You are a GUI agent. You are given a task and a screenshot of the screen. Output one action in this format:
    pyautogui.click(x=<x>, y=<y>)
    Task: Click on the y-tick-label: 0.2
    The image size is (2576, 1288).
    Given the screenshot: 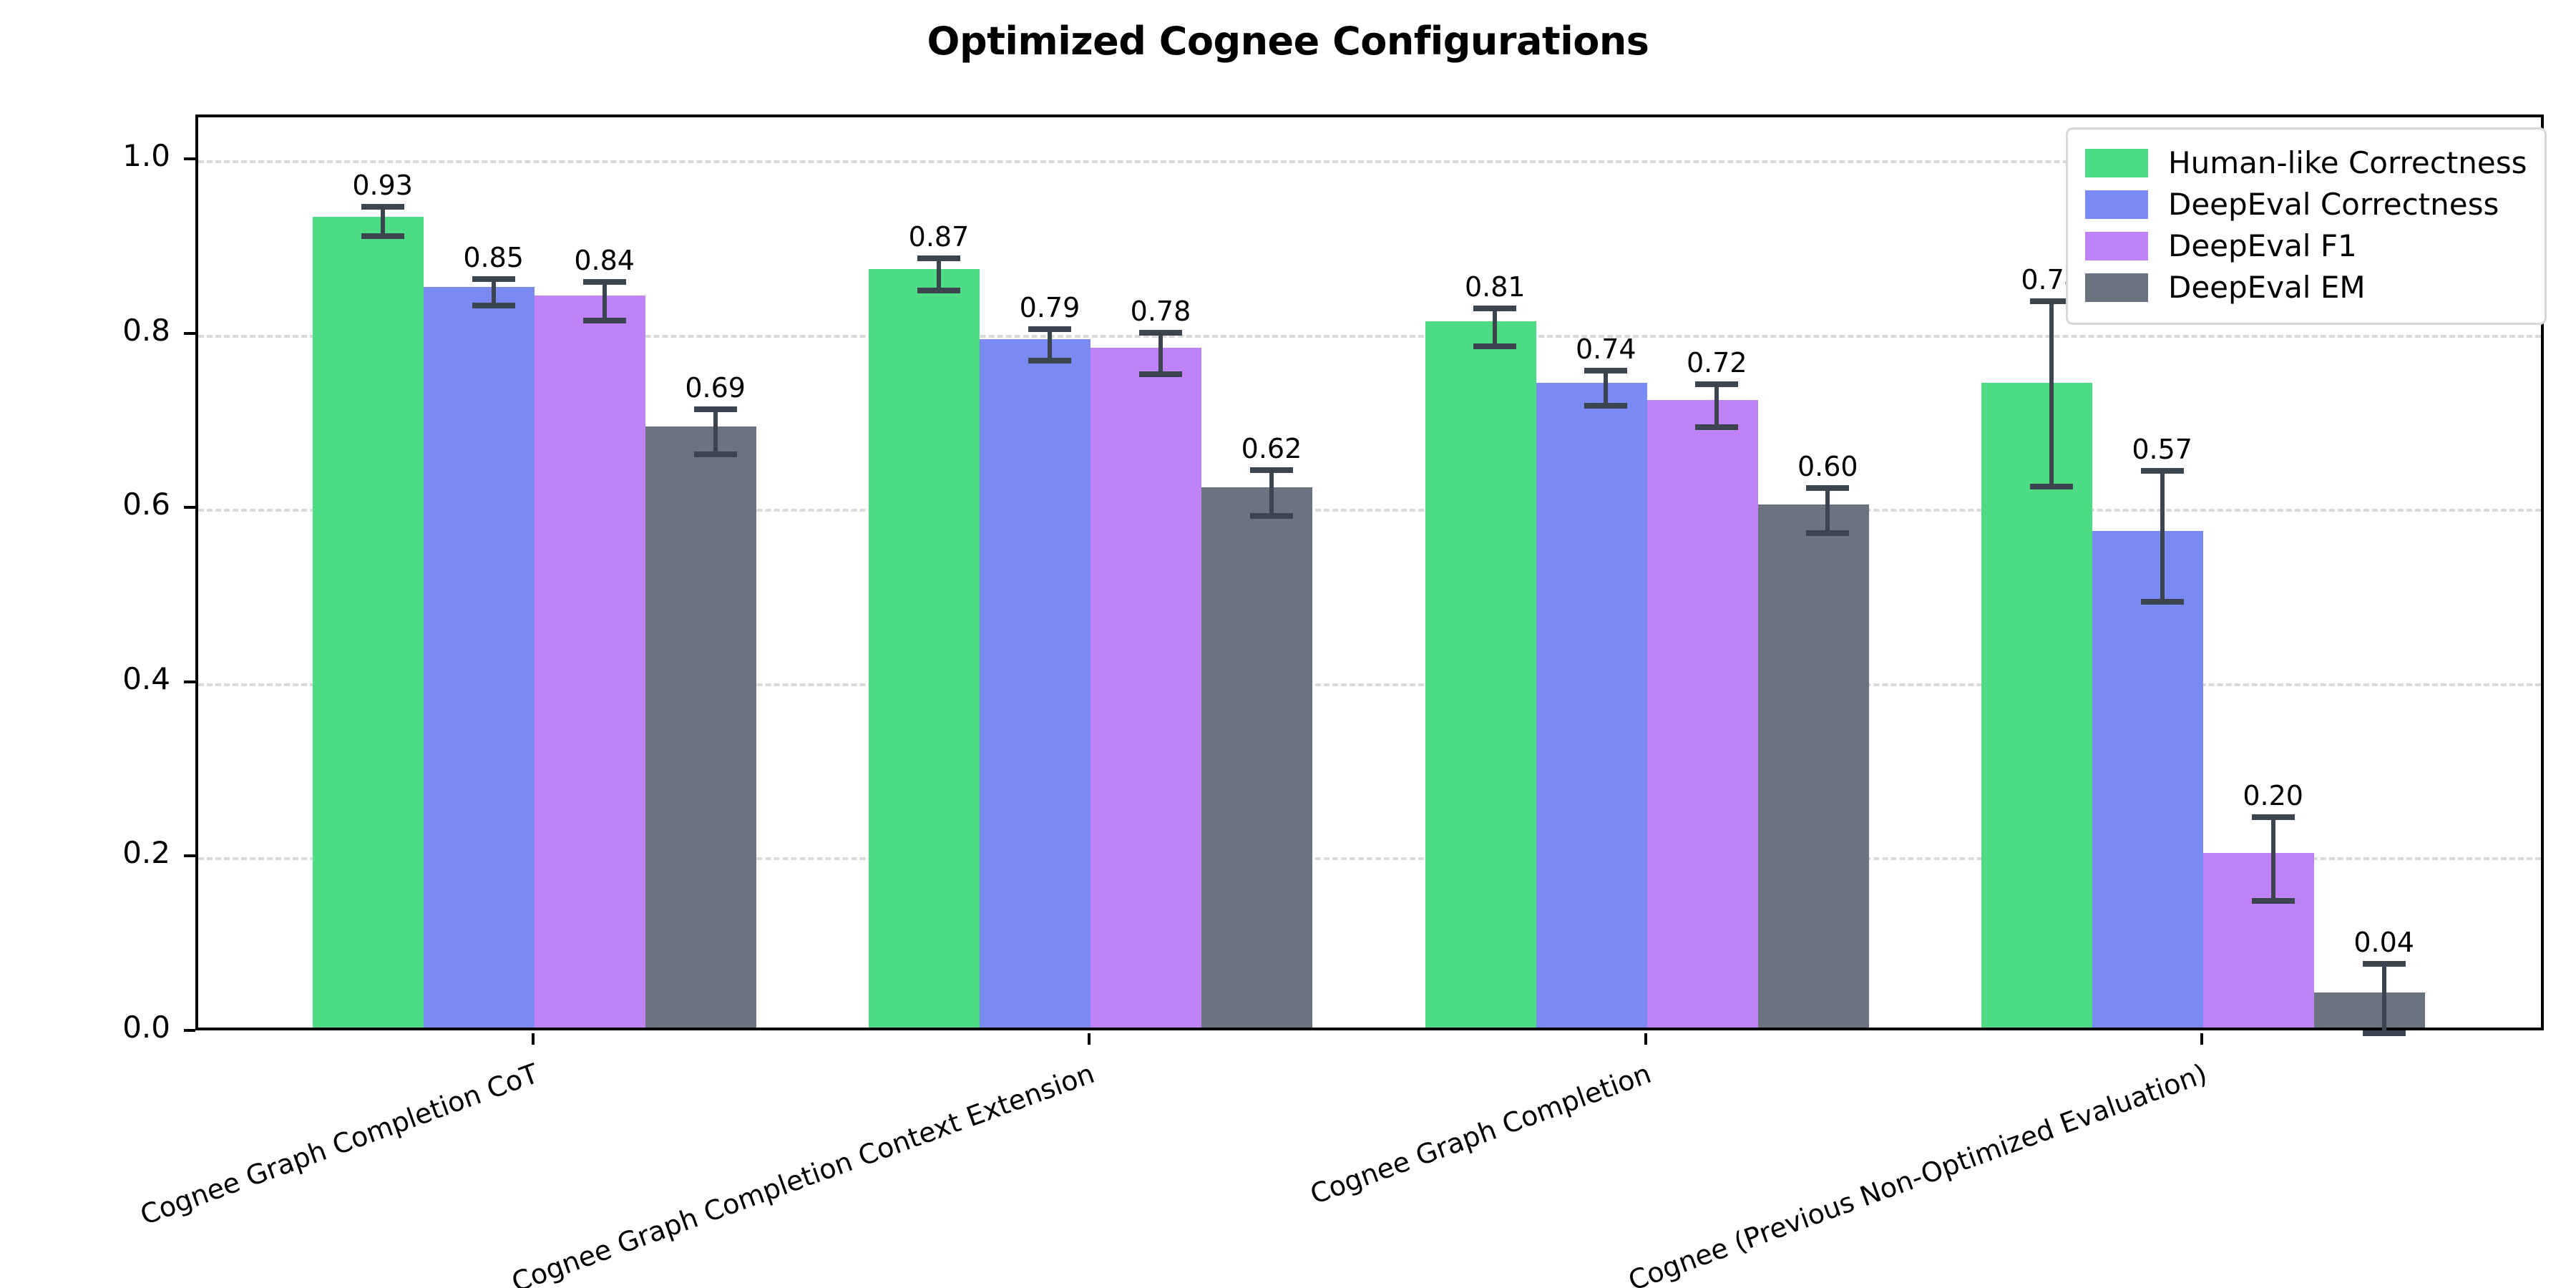 What is the action you would take?
    pyautogui.click(x=146, y=853)
    